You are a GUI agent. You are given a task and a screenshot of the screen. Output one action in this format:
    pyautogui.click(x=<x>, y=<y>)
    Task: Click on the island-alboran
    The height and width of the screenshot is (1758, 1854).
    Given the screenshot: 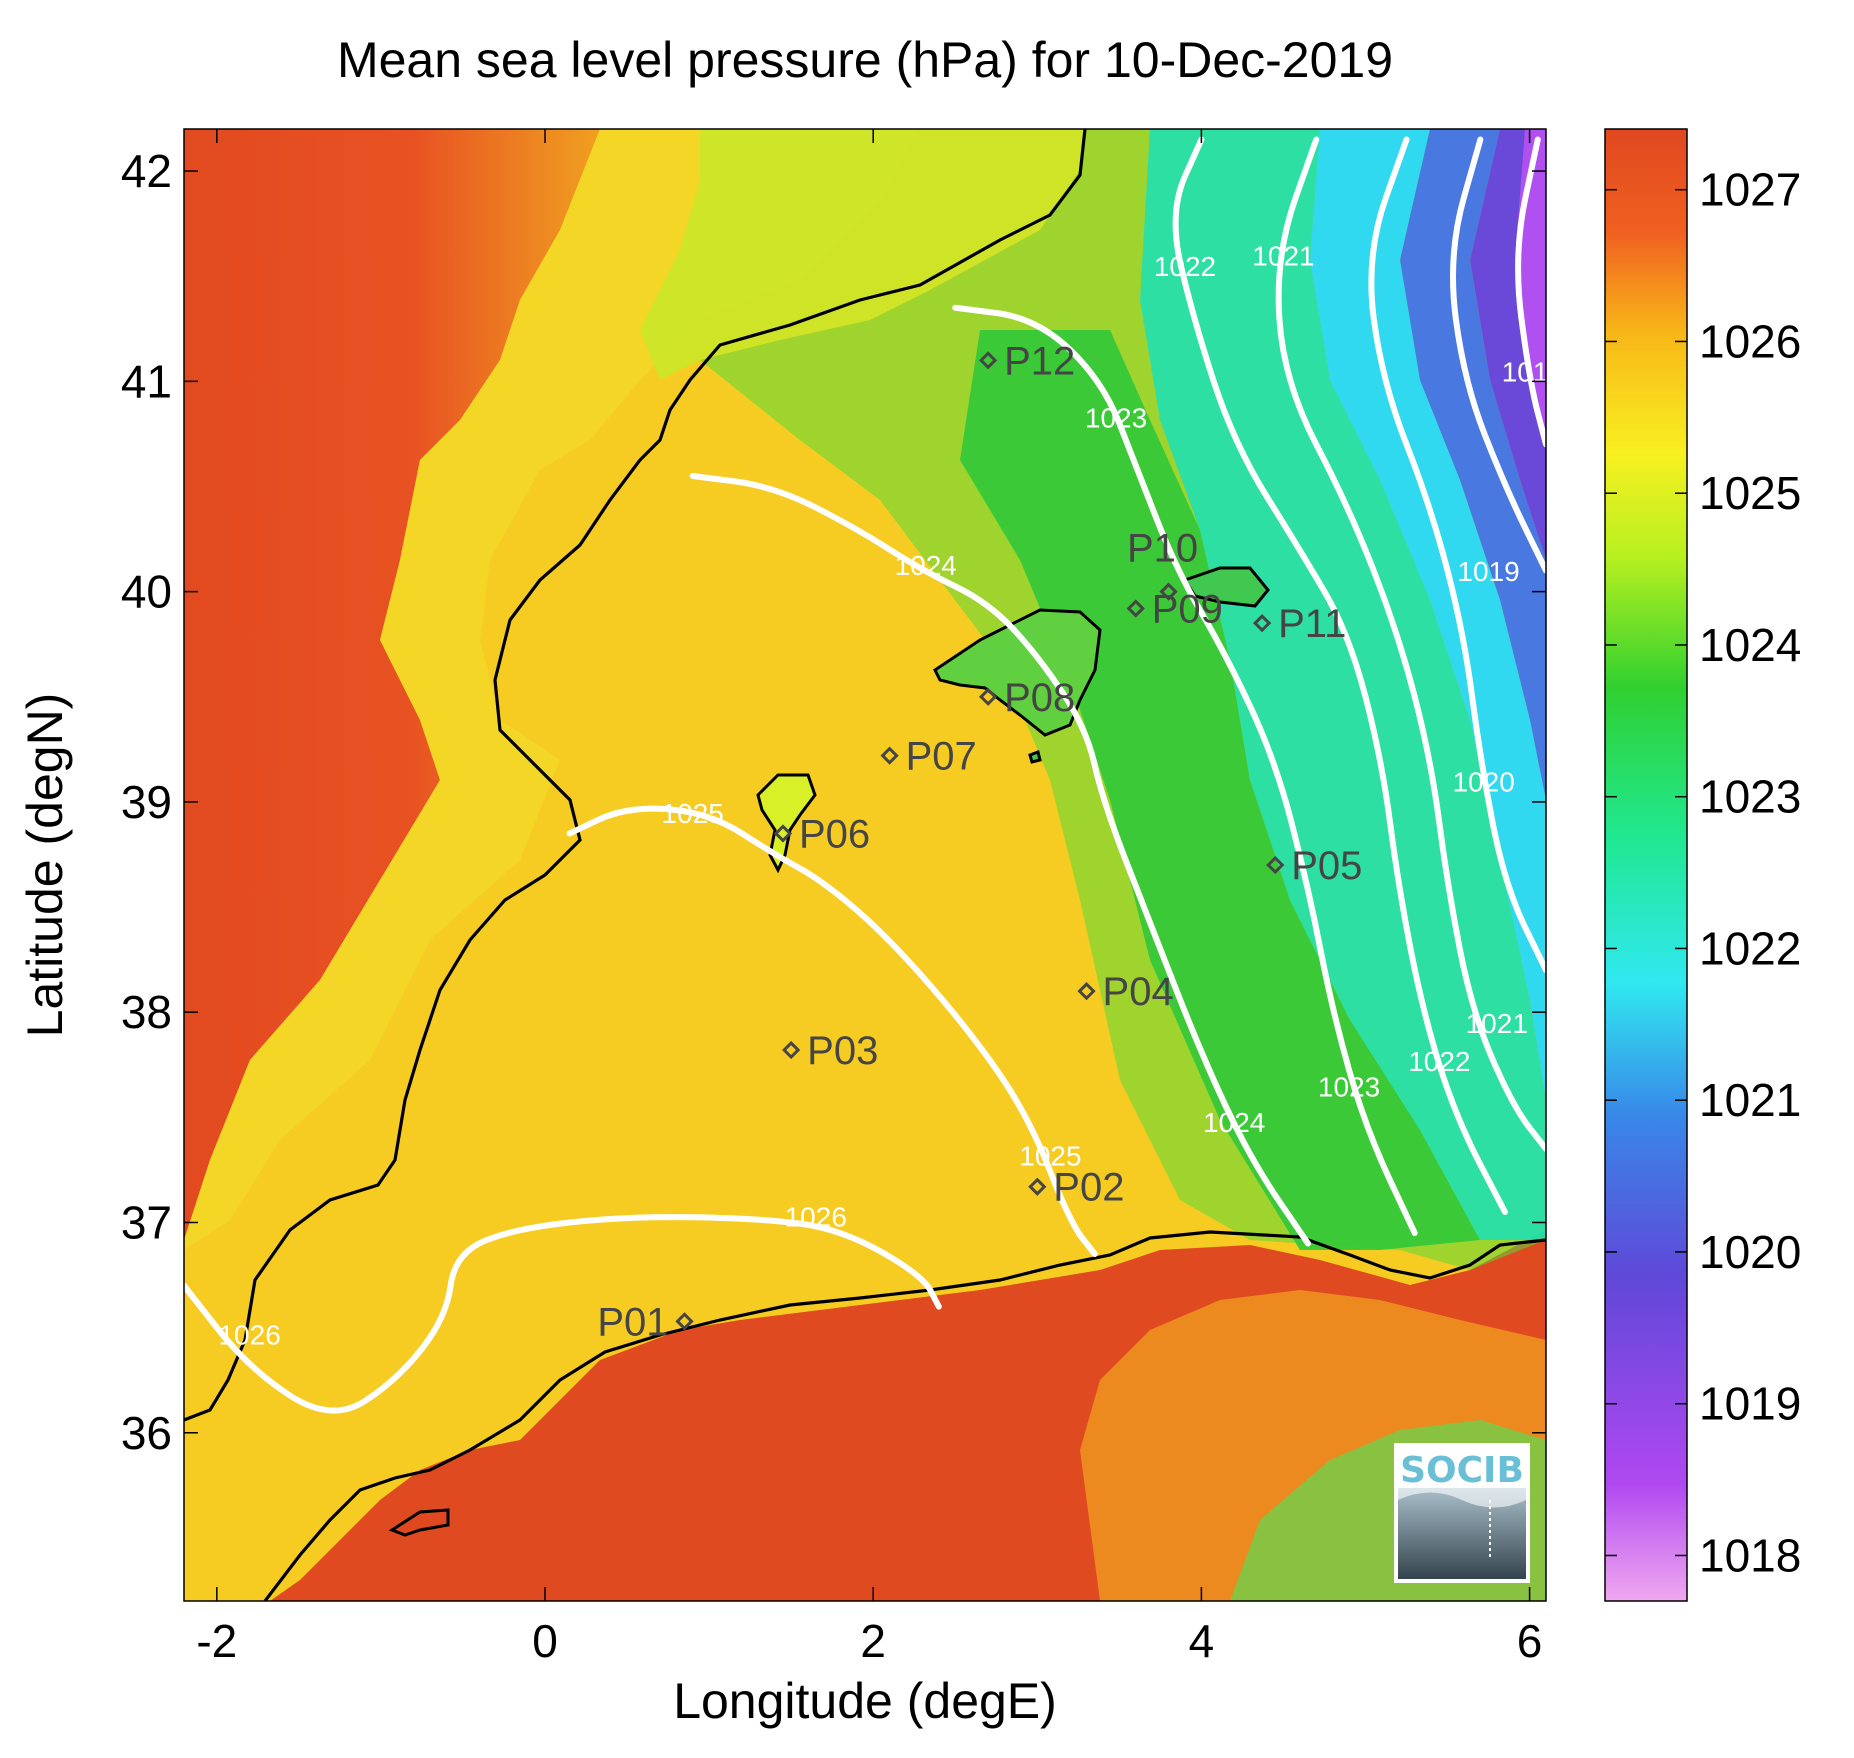 What is the action you would take?
    pyautogui.click(x=419, y=1522)
    